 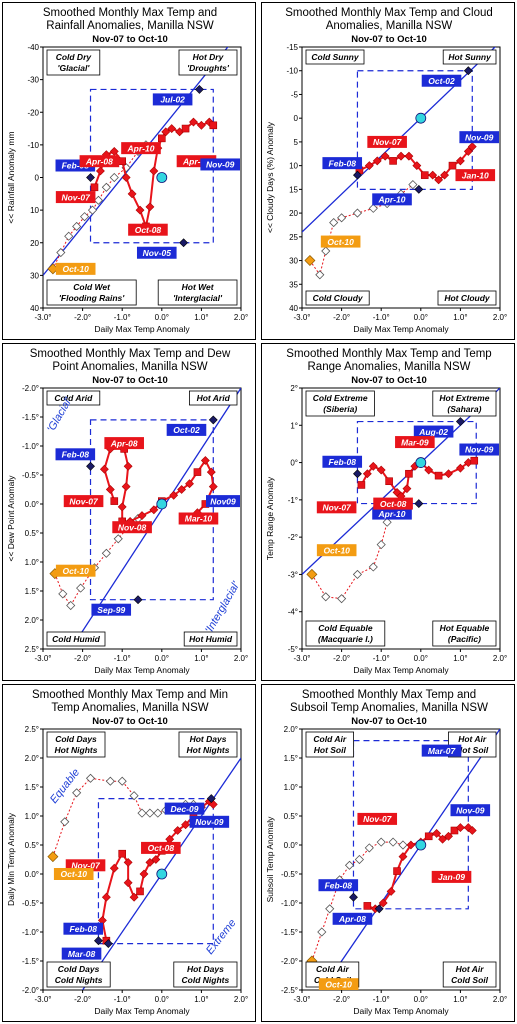 What do you see at coordinates (465, 628) in the screenshot?
I see `quadrant-label: Hot Equable` at bounding box center [465, 628].